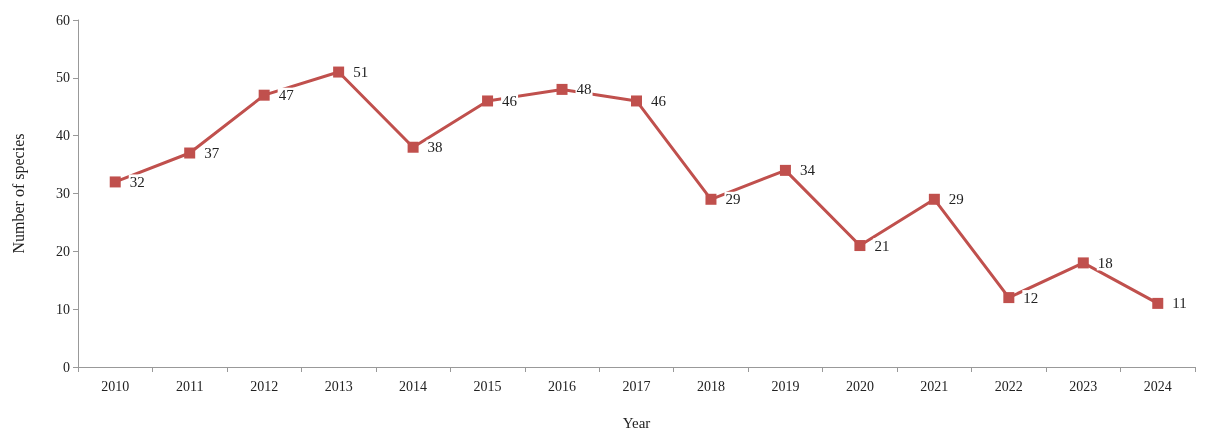  I want to click on x-tick-label: 2021, so click(934, 386).